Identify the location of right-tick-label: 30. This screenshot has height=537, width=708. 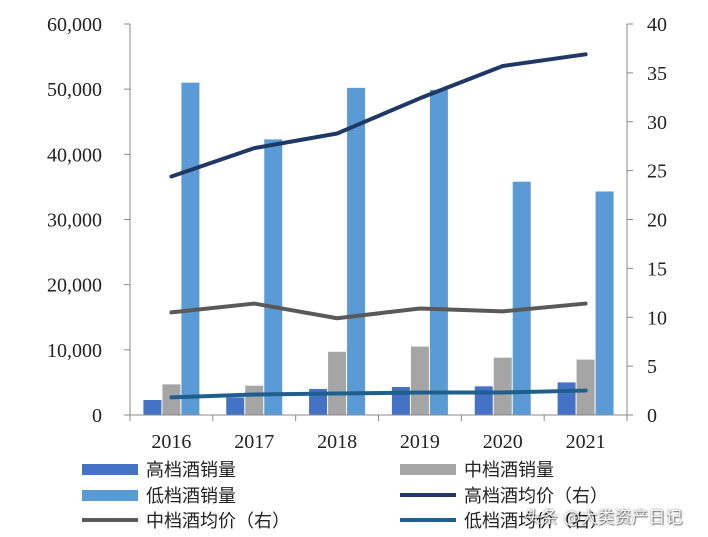
(657, 123).